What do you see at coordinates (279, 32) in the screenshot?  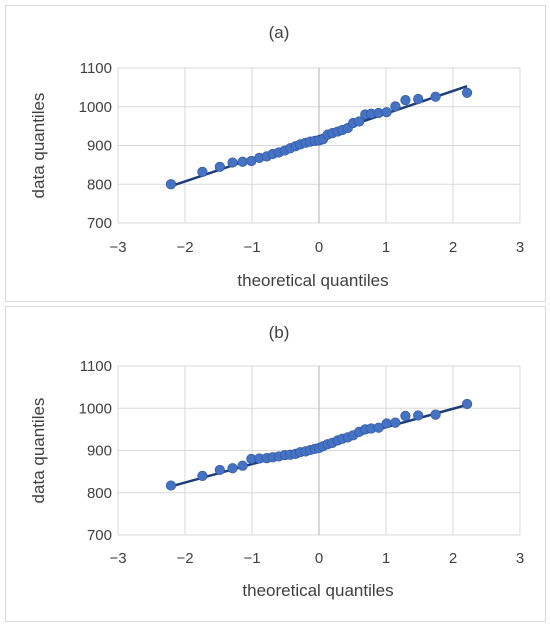 I see `chart-title: (a)` at bounding box center [279, 32].